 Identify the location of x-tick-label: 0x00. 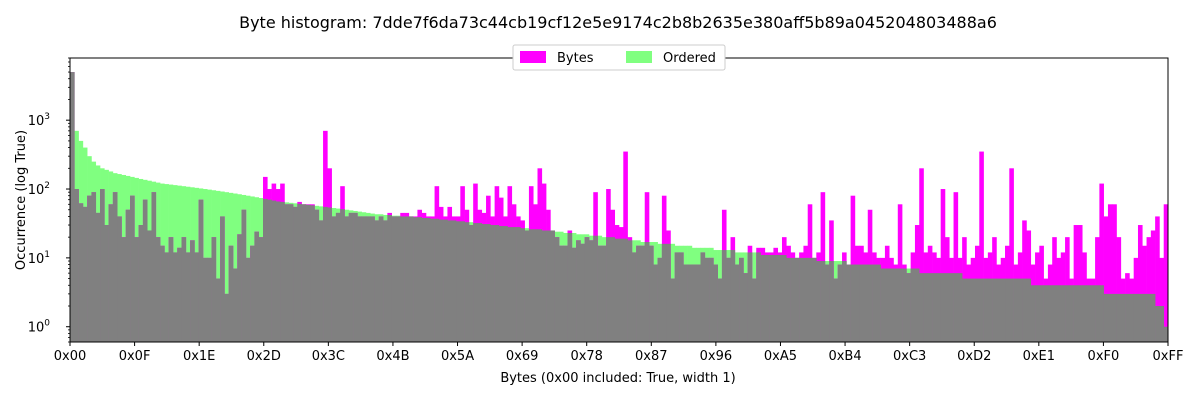
(70, 356).